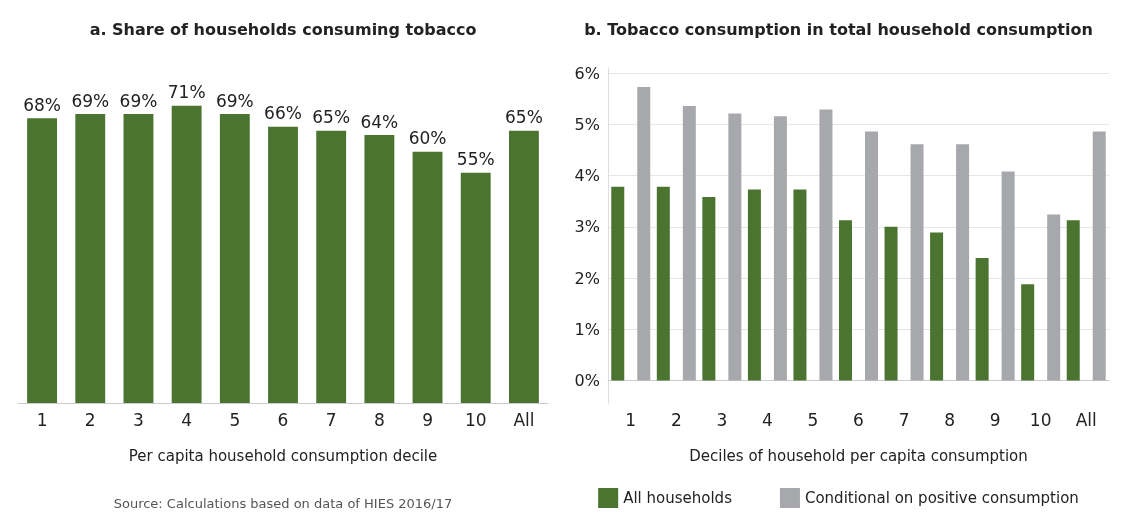 This screenshot has width=1127, height=525. Describe the element at coordinates (587, 278) in the screenshot. I see `y-tick-label: 2%` at that location.